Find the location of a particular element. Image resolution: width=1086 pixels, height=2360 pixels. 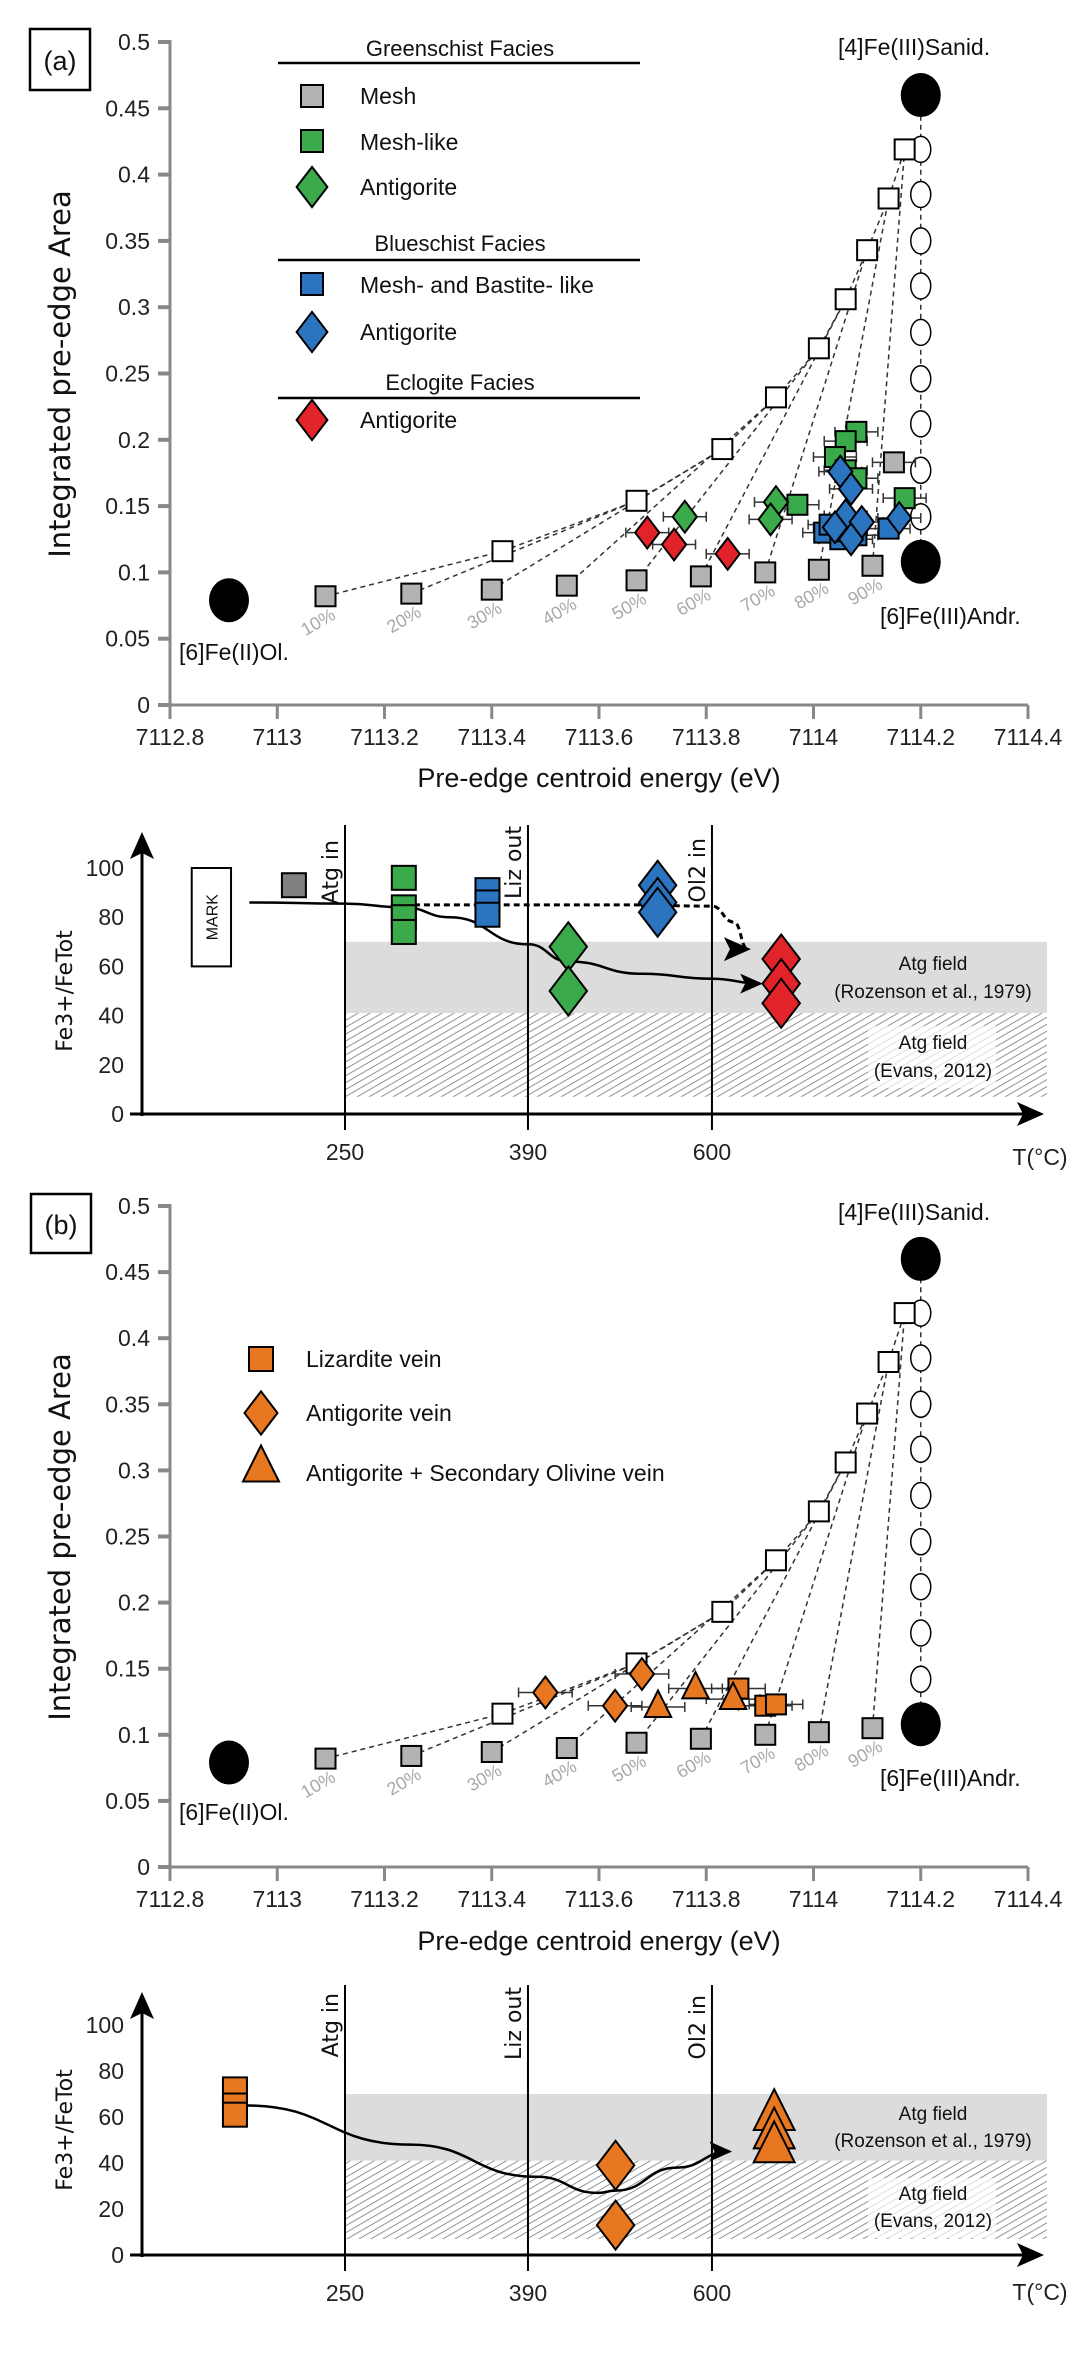

legend-label: Antigorite is located at coordinates (408, 420).